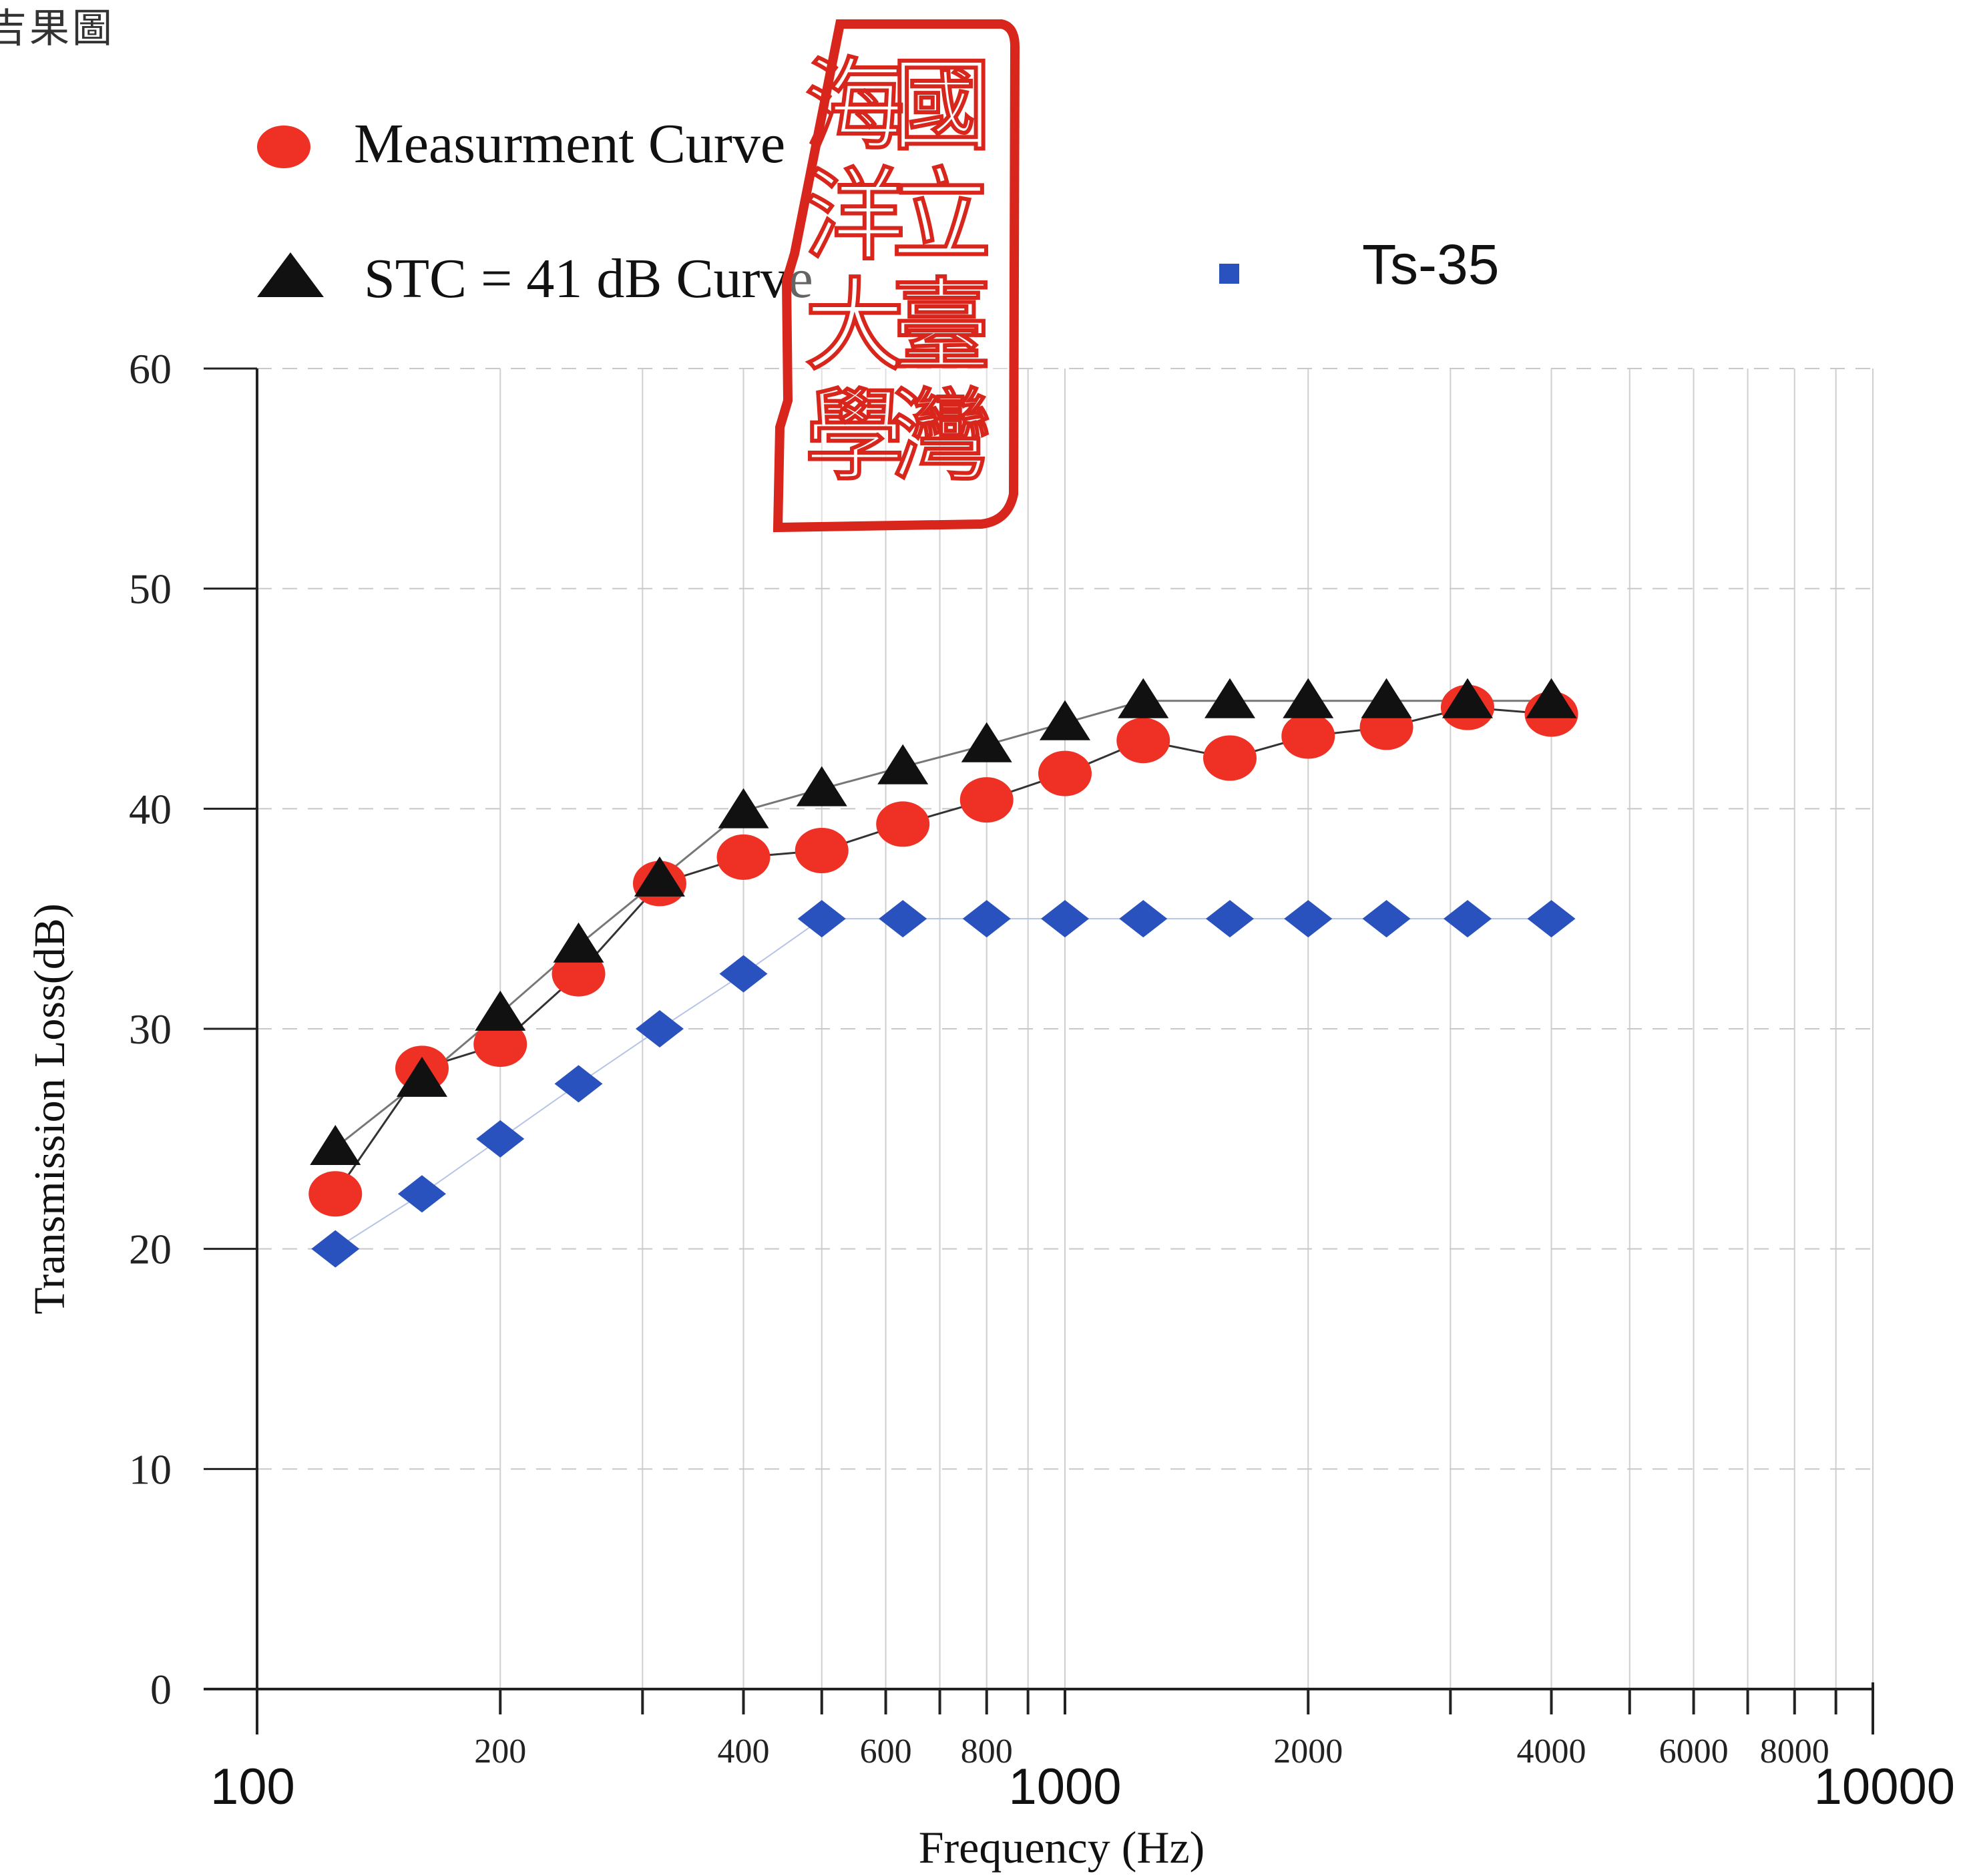  What do you see at coordinates (150, 809) in the screenshot?
I see `y-tick-label: 40` at bounding box center [150, 809].